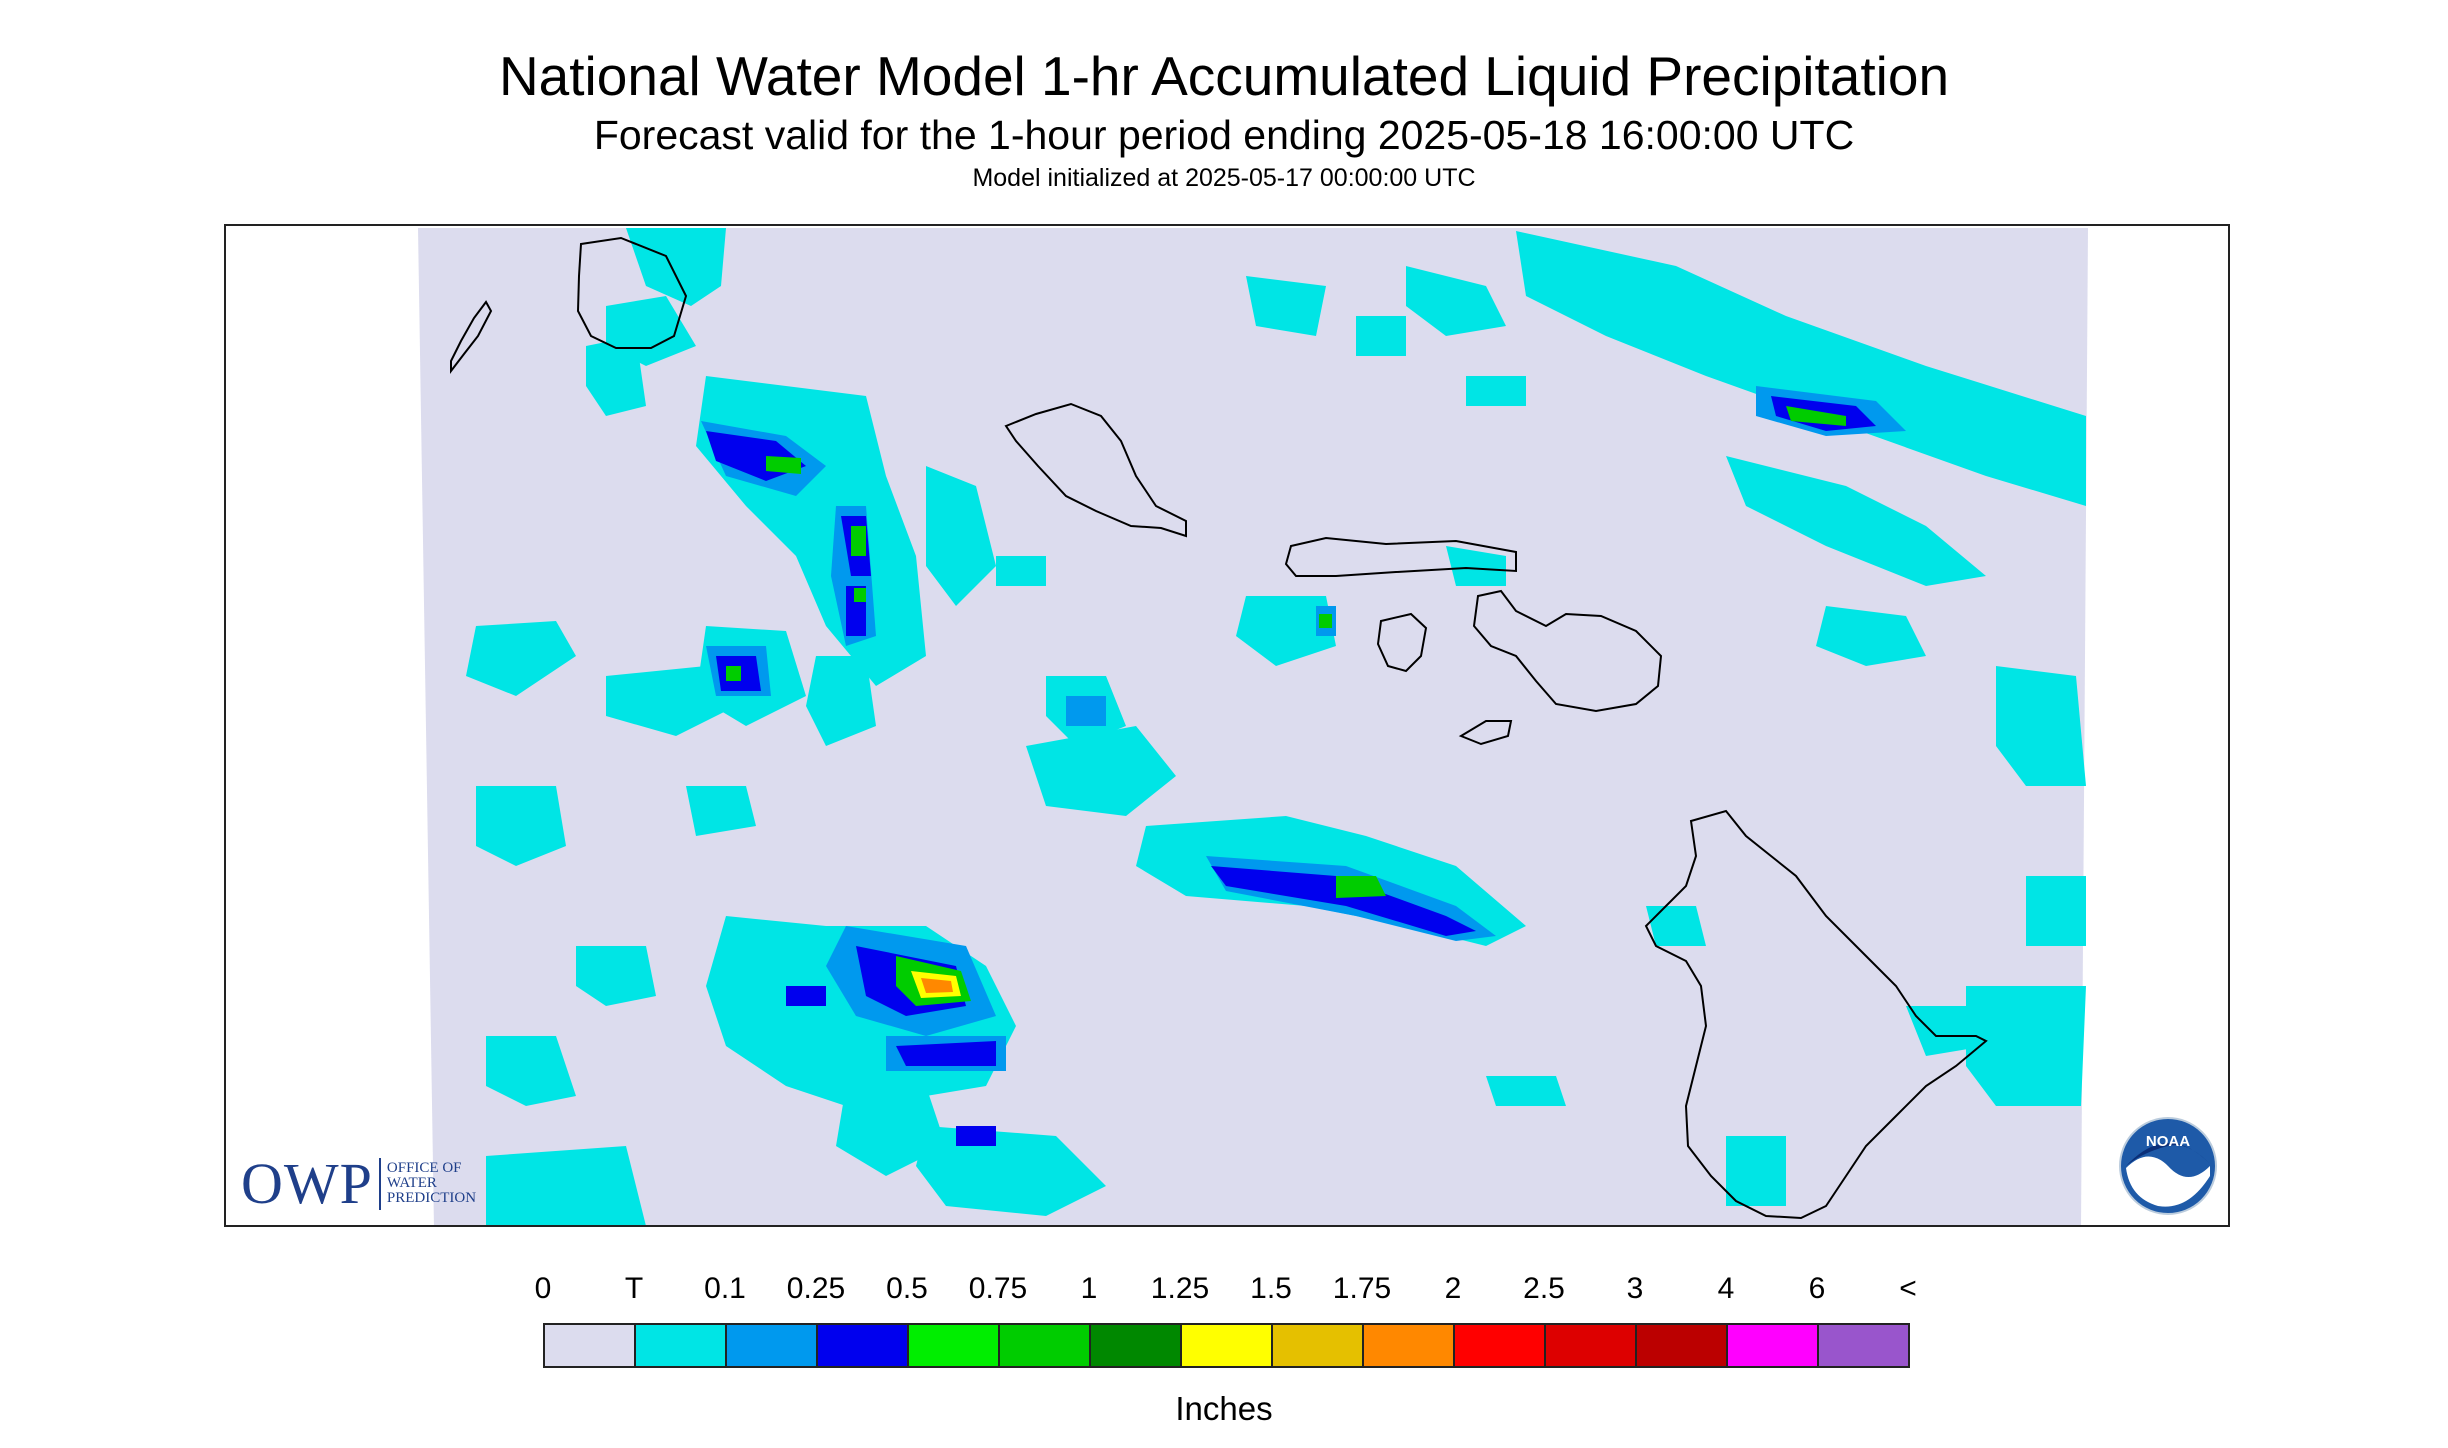  Describe the element at coordinates (1567, 651) in the screenshot. I see `island-maui` at that location.